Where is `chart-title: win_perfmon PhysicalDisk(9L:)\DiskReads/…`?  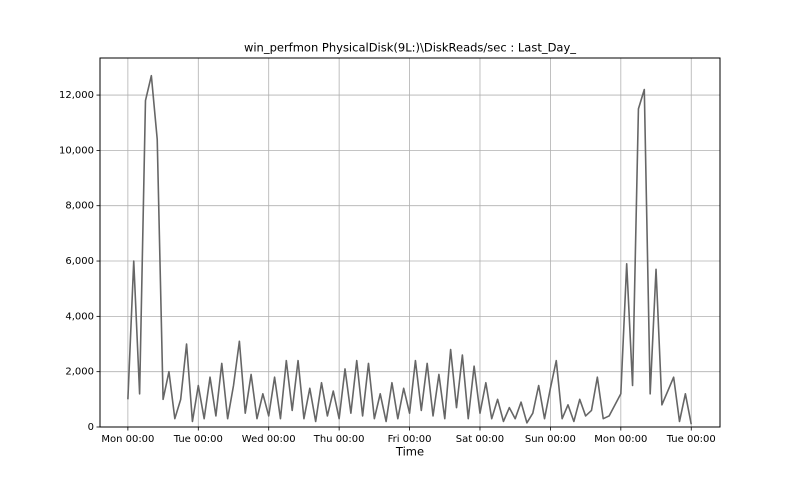
chart-title: win_perfmon PhysicalDisk(9L:)\DiskReads/… is located at coordinates (410, 48).